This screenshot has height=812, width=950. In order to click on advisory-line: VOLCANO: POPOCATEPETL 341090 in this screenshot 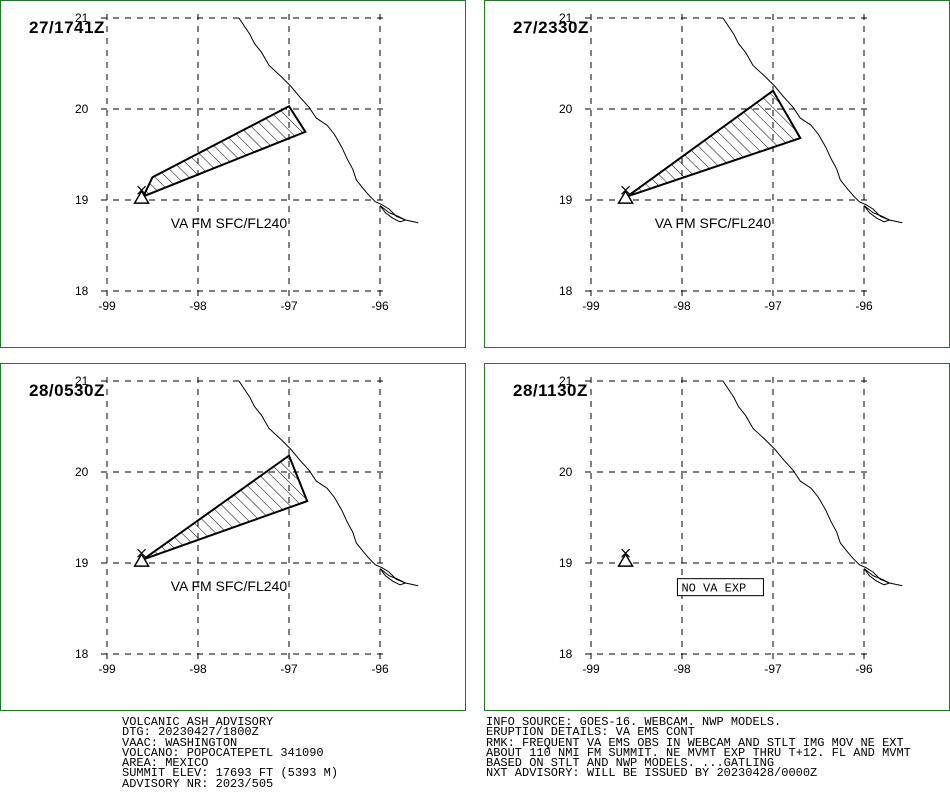, I will do `click(223, 752)`.